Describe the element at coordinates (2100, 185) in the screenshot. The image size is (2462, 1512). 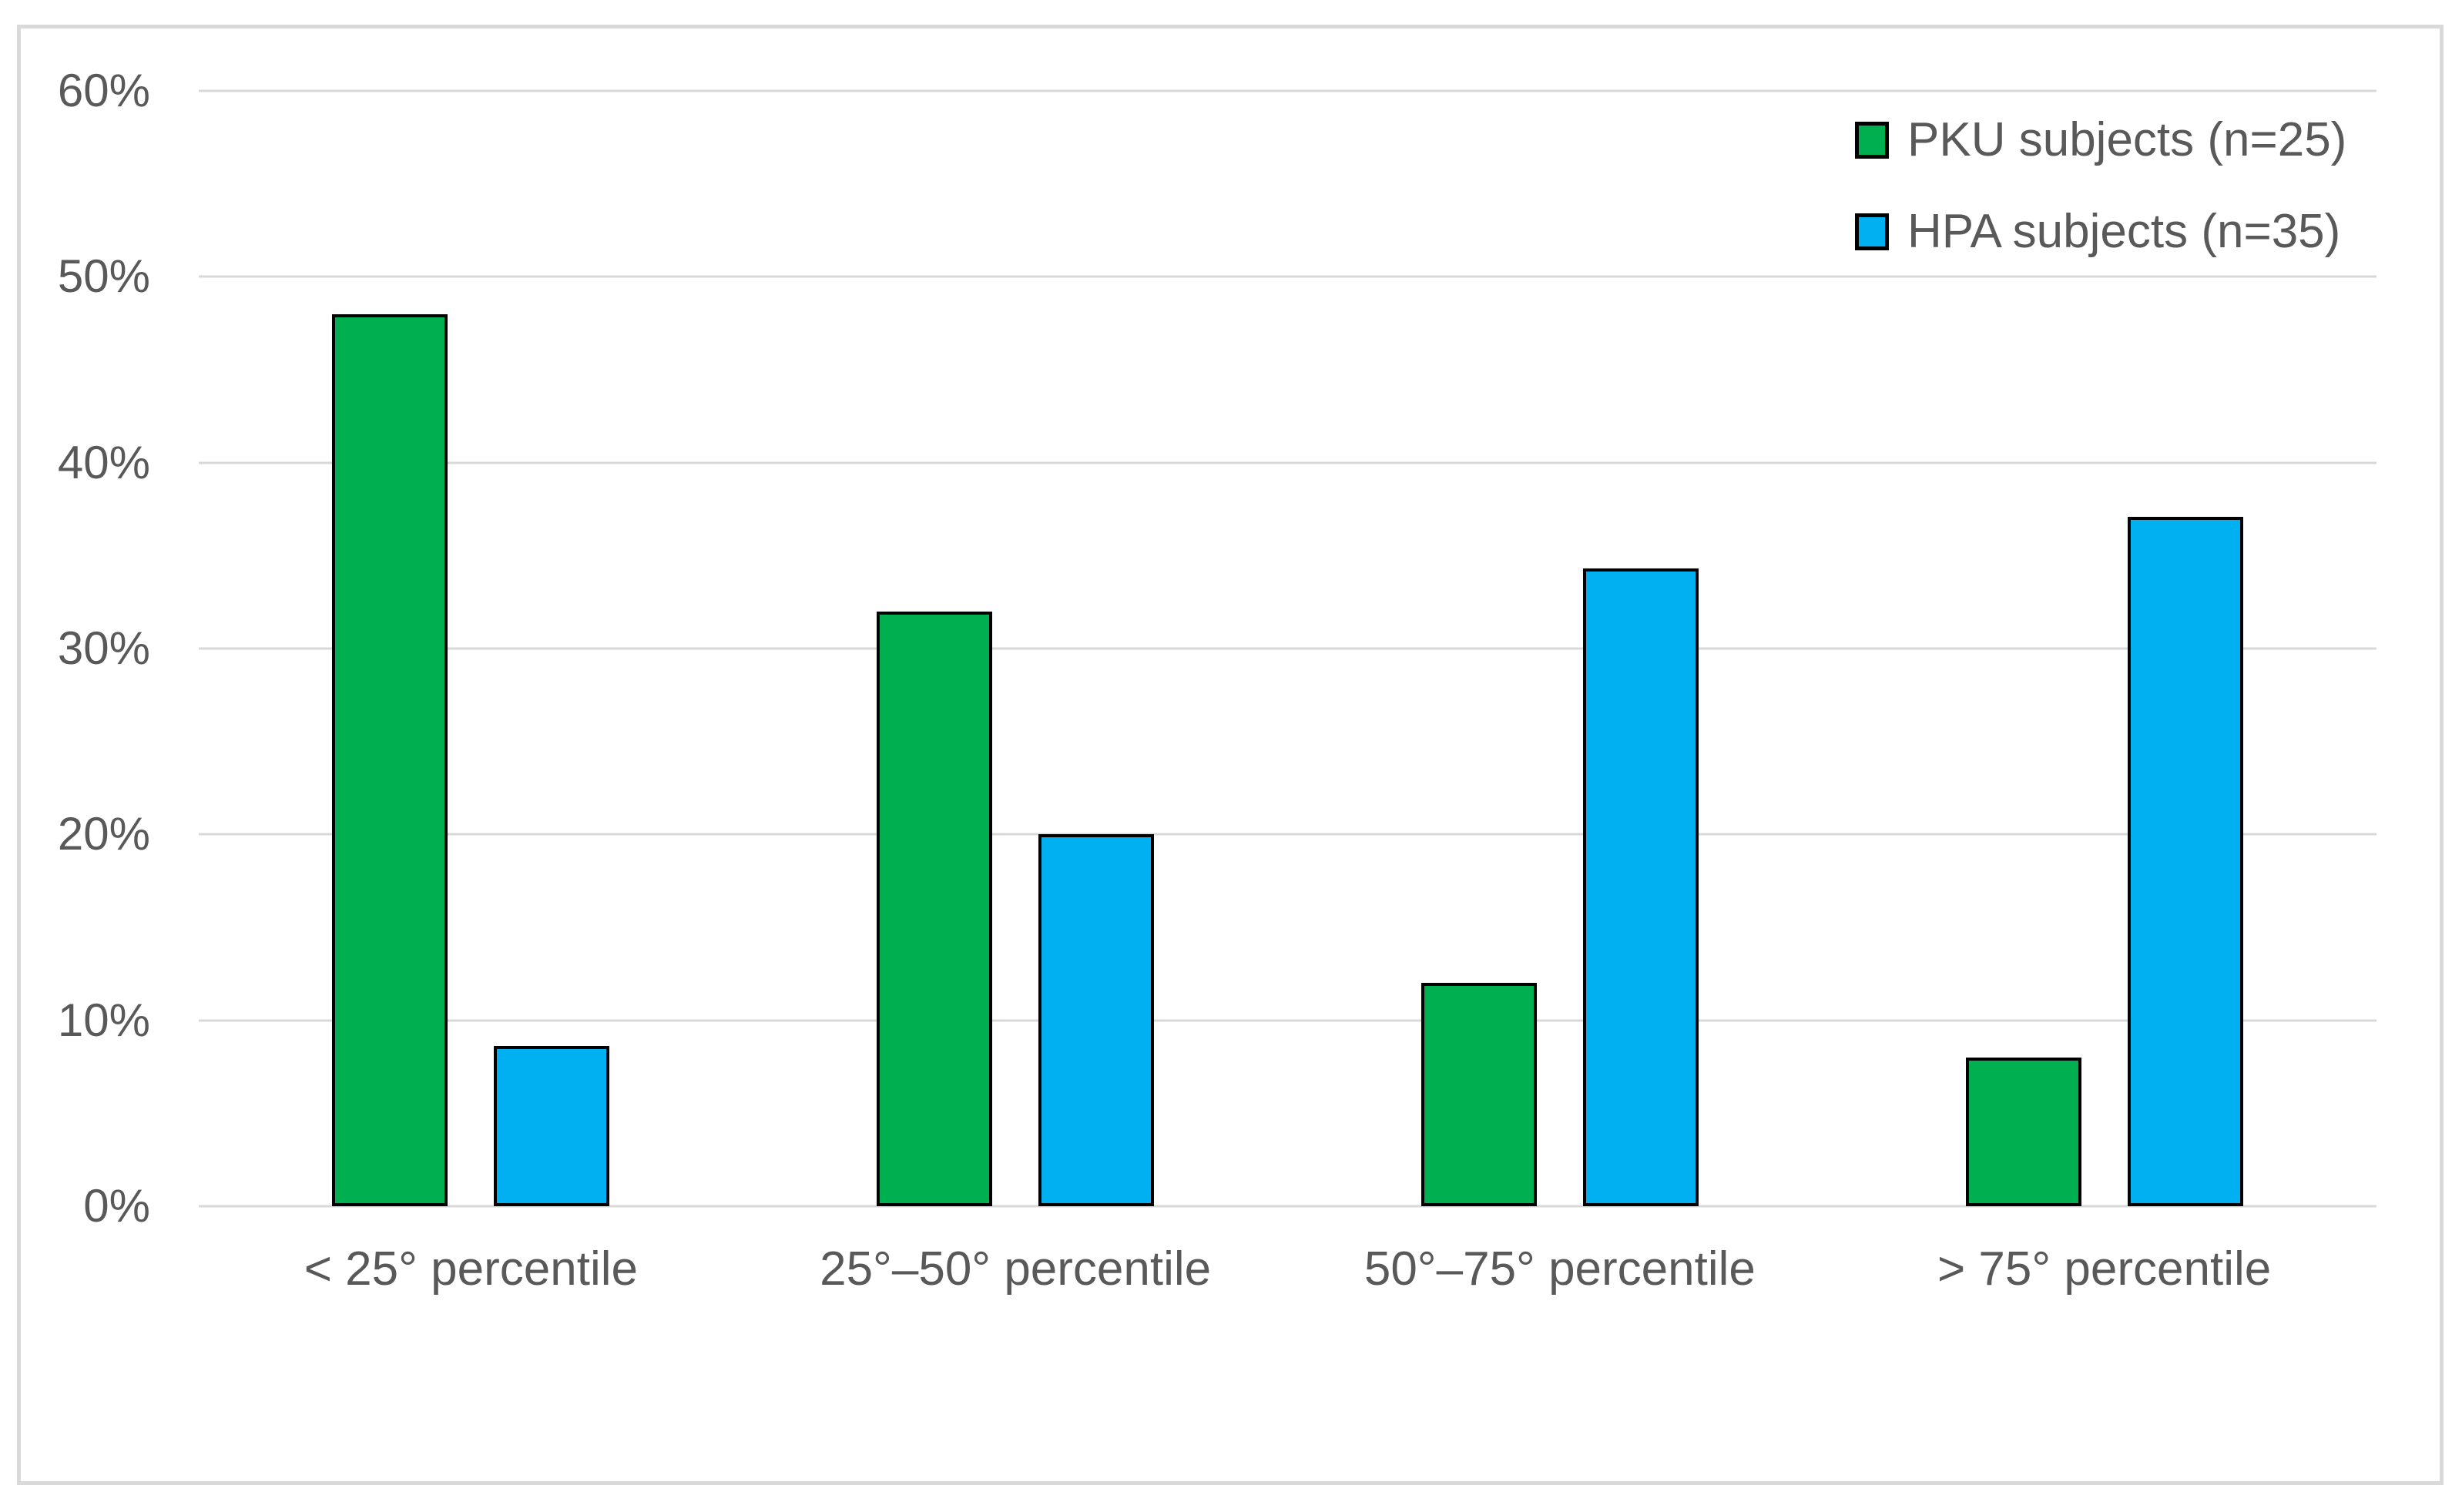
I see `legend: PKU subjects (n=25) HPA subjects (n=35)` at that location.